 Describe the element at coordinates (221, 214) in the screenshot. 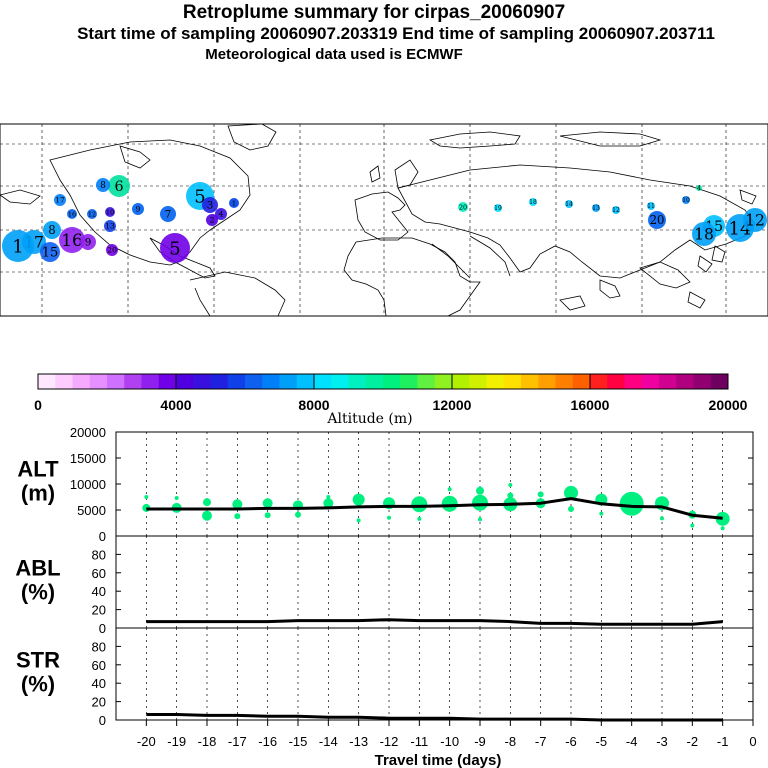

I see `map-marker-label: 4` at that location.